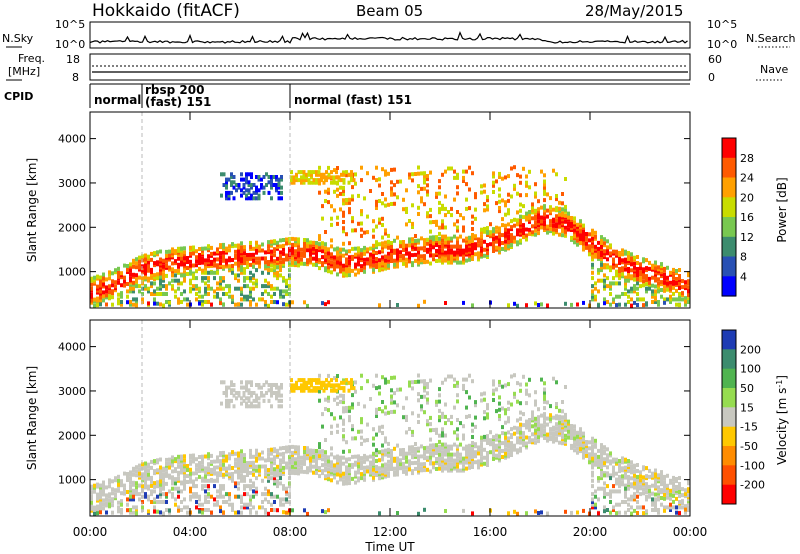 This screenshot has width=800, height=554. I want to click on x-tick-label: 12:00, so click(390, 532).